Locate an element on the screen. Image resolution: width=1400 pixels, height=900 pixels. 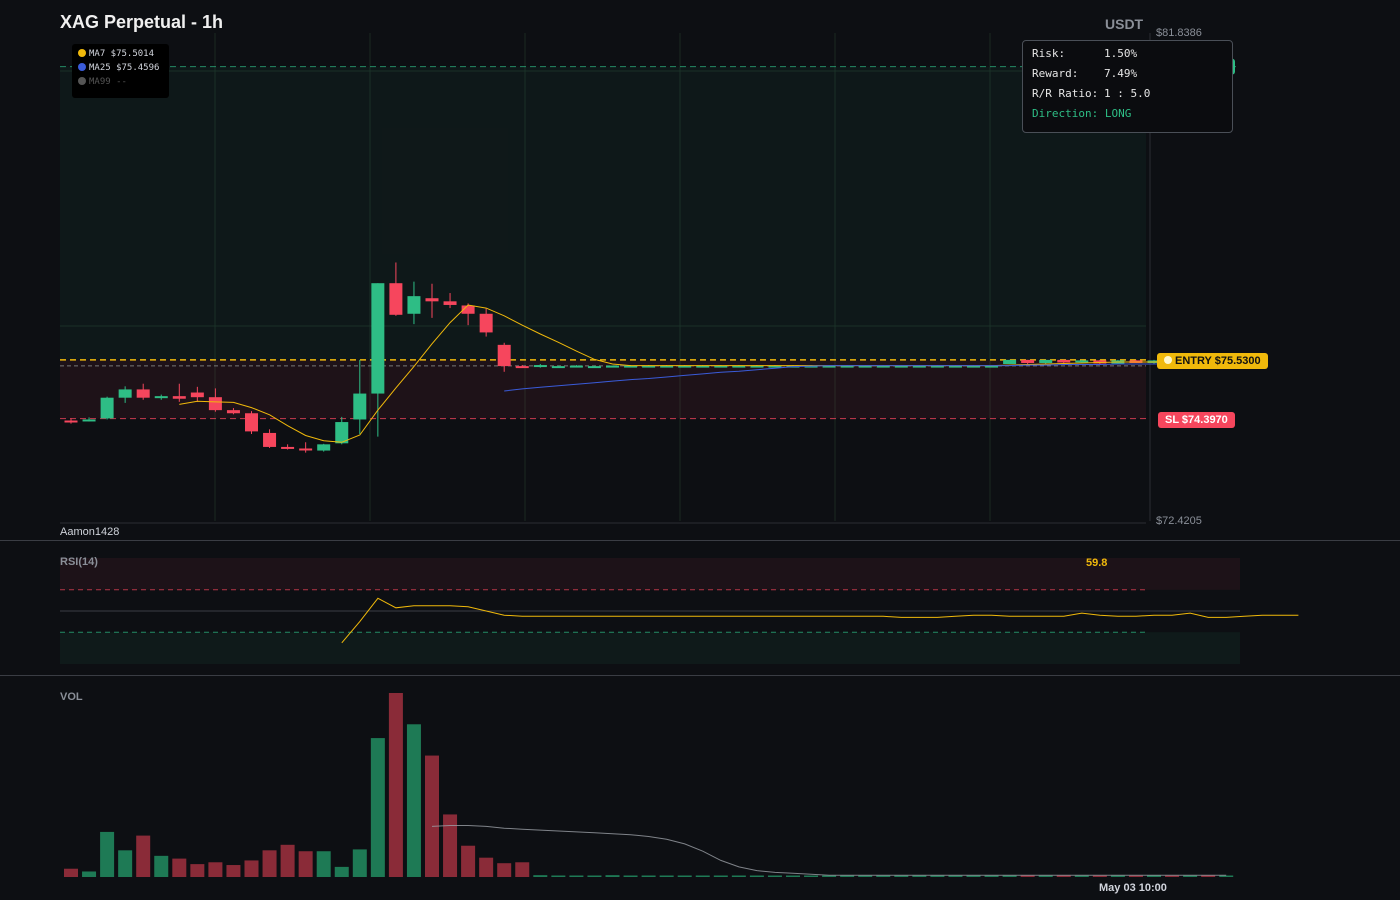
price-axis-top: $81.8386 is located at coordinates (1179, 33).